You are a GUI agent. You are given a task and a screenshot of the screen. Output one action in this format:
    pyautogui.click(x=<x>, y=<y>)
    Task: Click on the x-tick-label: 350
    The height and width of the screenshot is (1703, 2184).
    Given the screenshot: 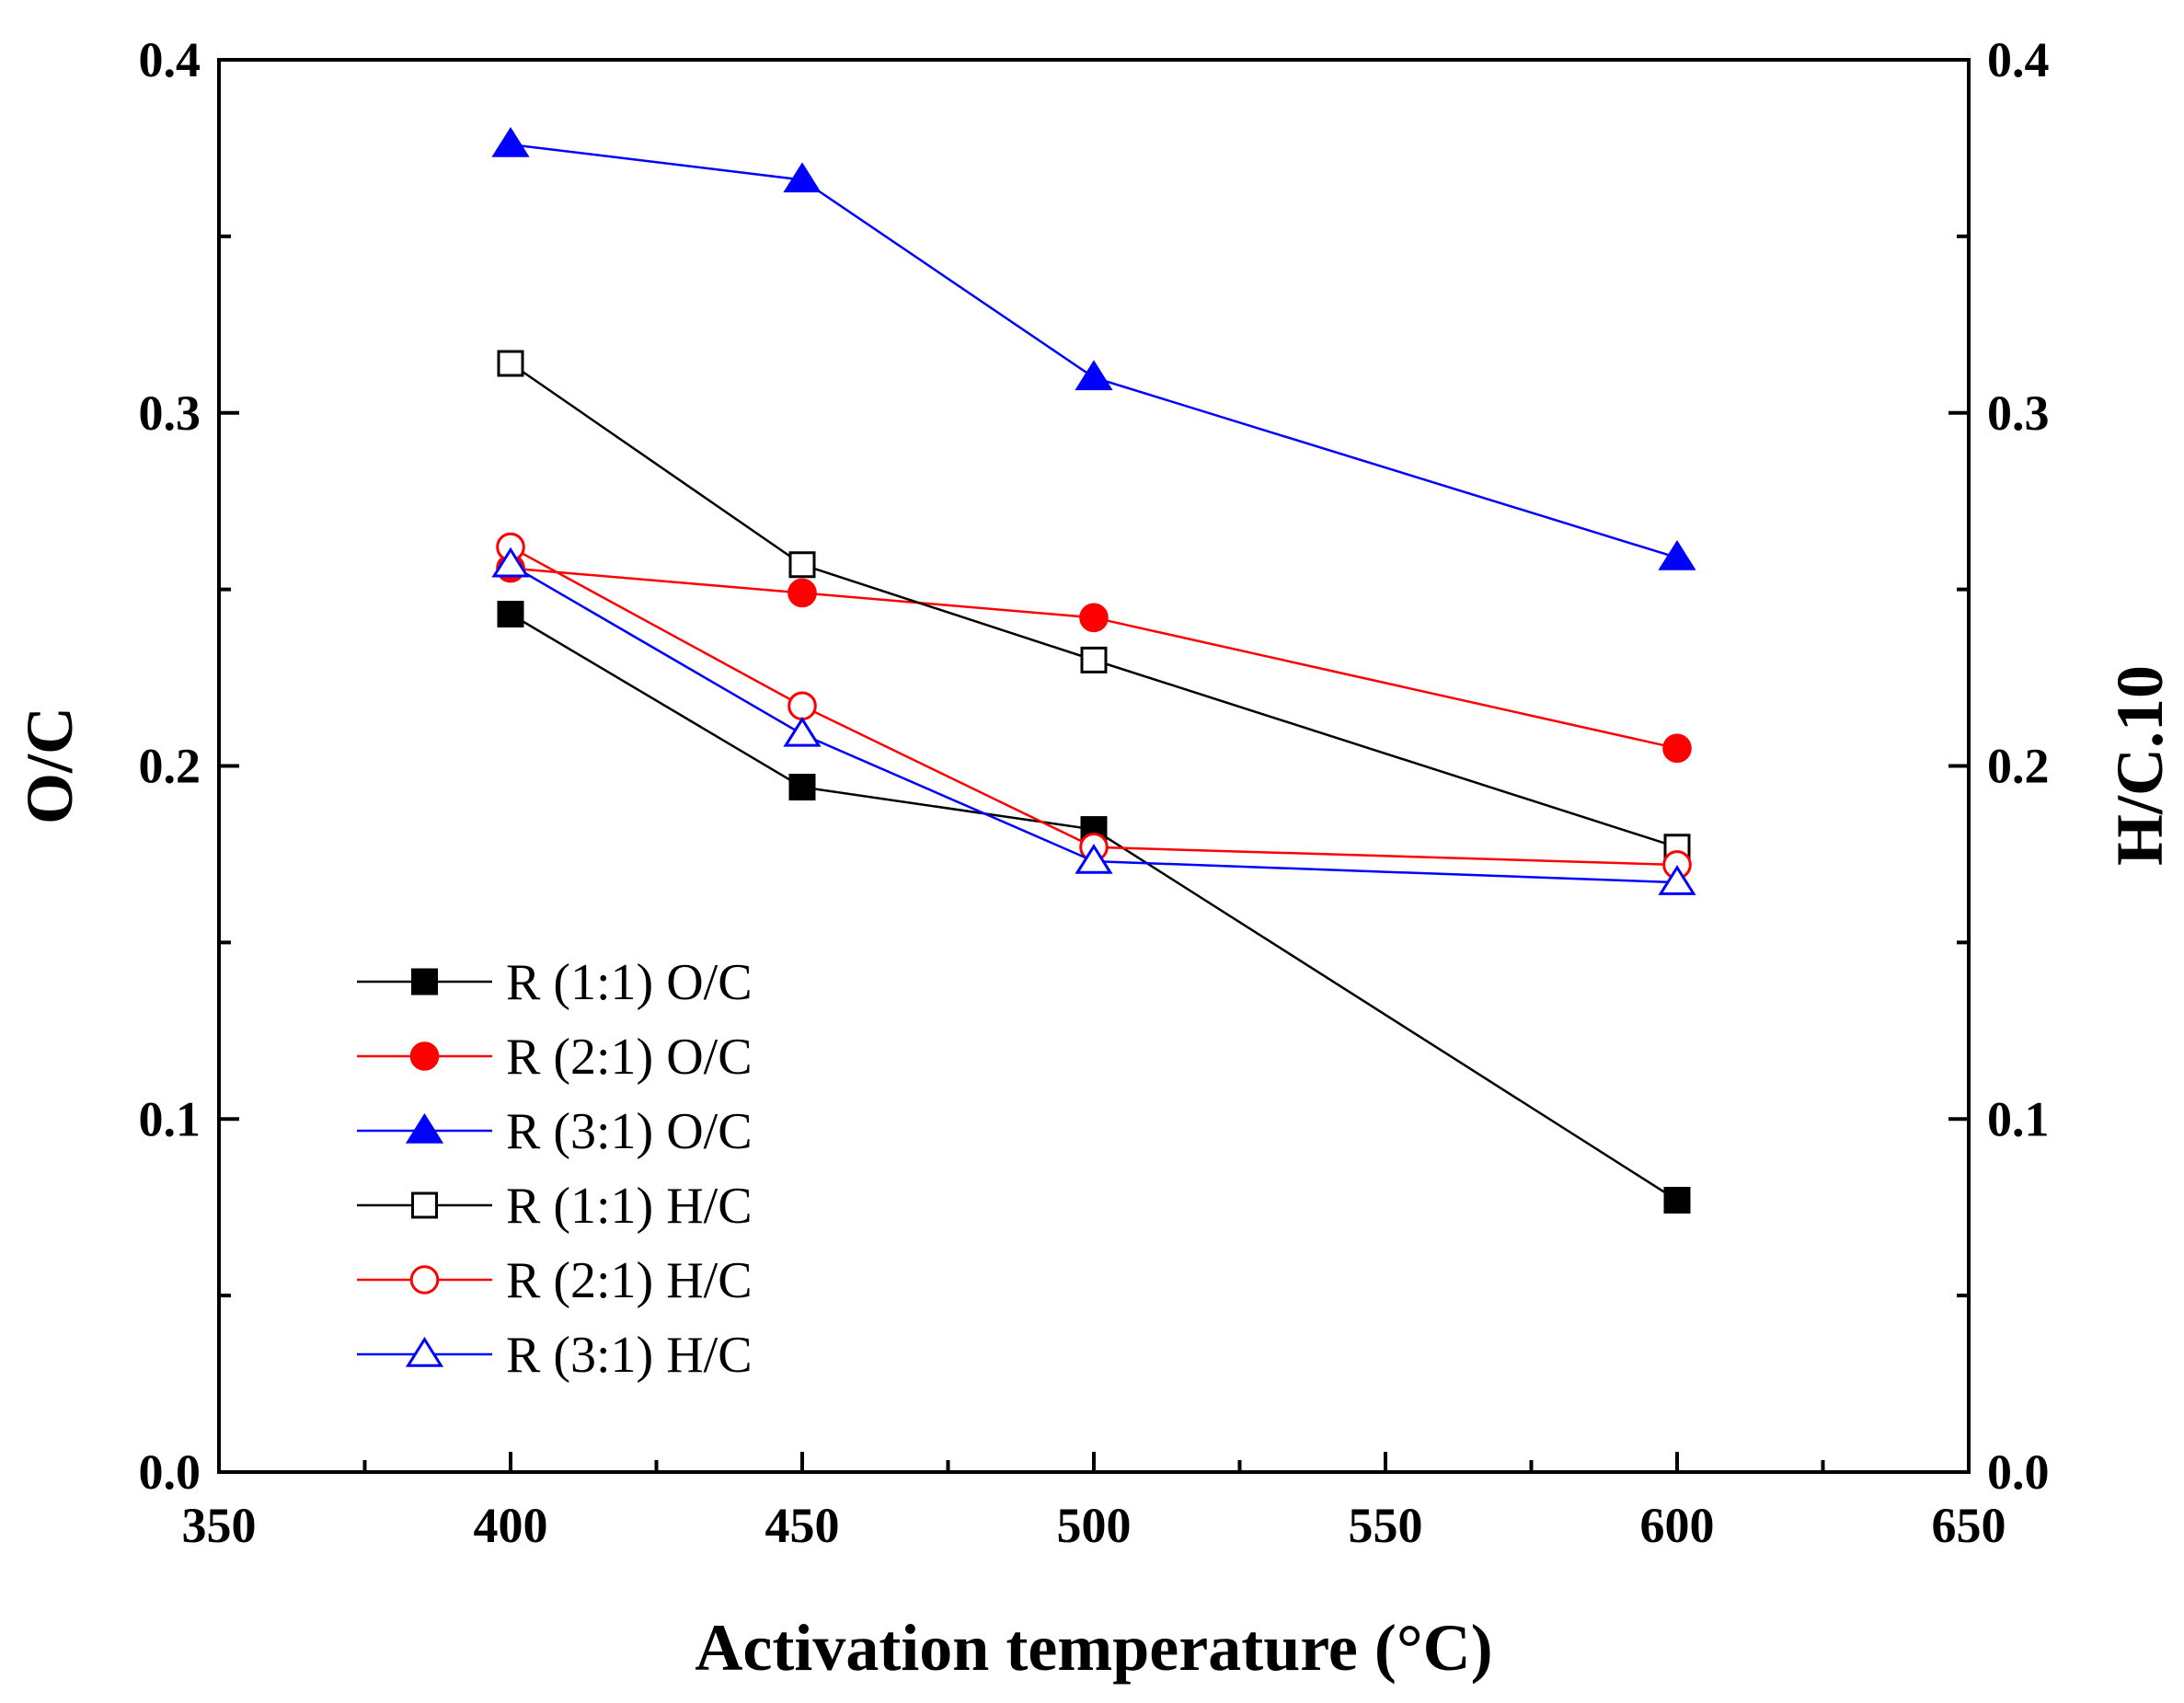 What is the action you would take?
    pyautogui.click(x=219, y=1525)
    